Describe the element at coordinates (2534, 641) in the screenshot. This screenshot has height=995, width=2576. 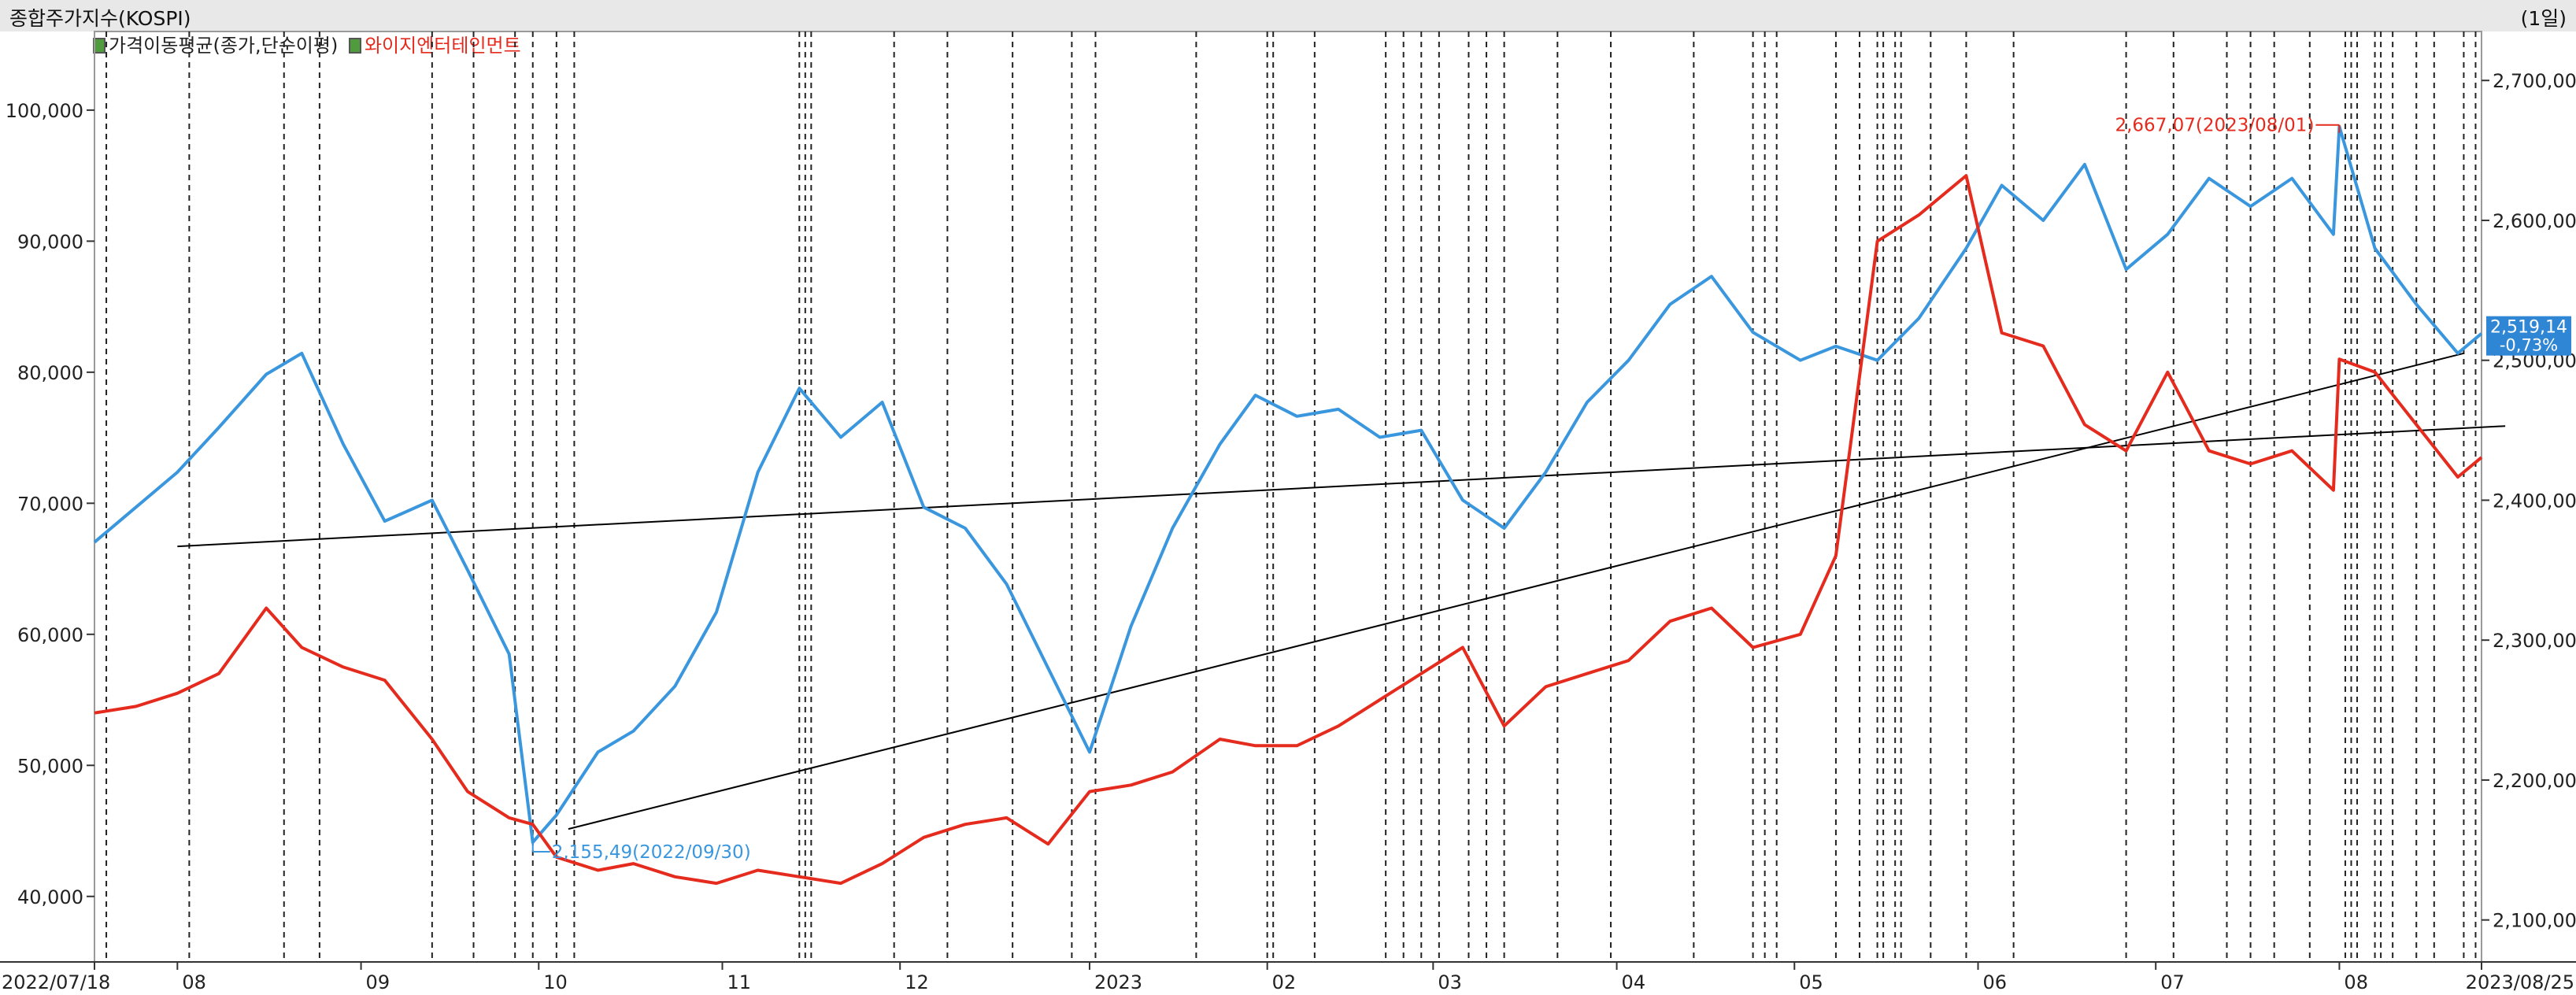
I see `right-tick-label: 2,300,00` at that location.